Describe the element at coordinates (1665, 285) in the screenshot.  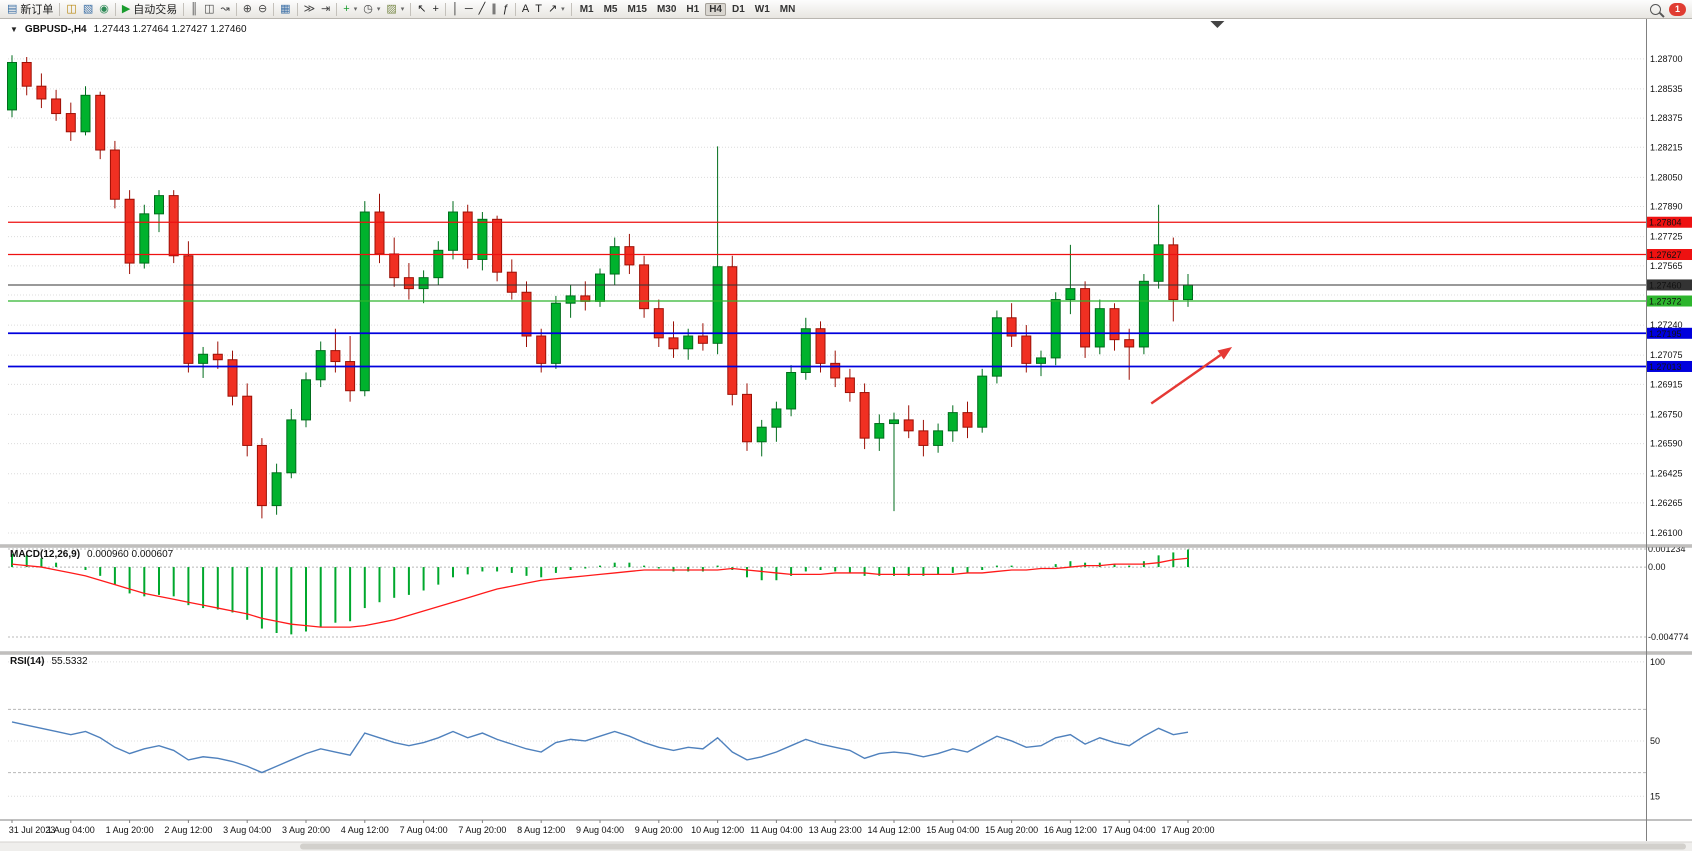
I see `svg-text: 1.27460` at that location.